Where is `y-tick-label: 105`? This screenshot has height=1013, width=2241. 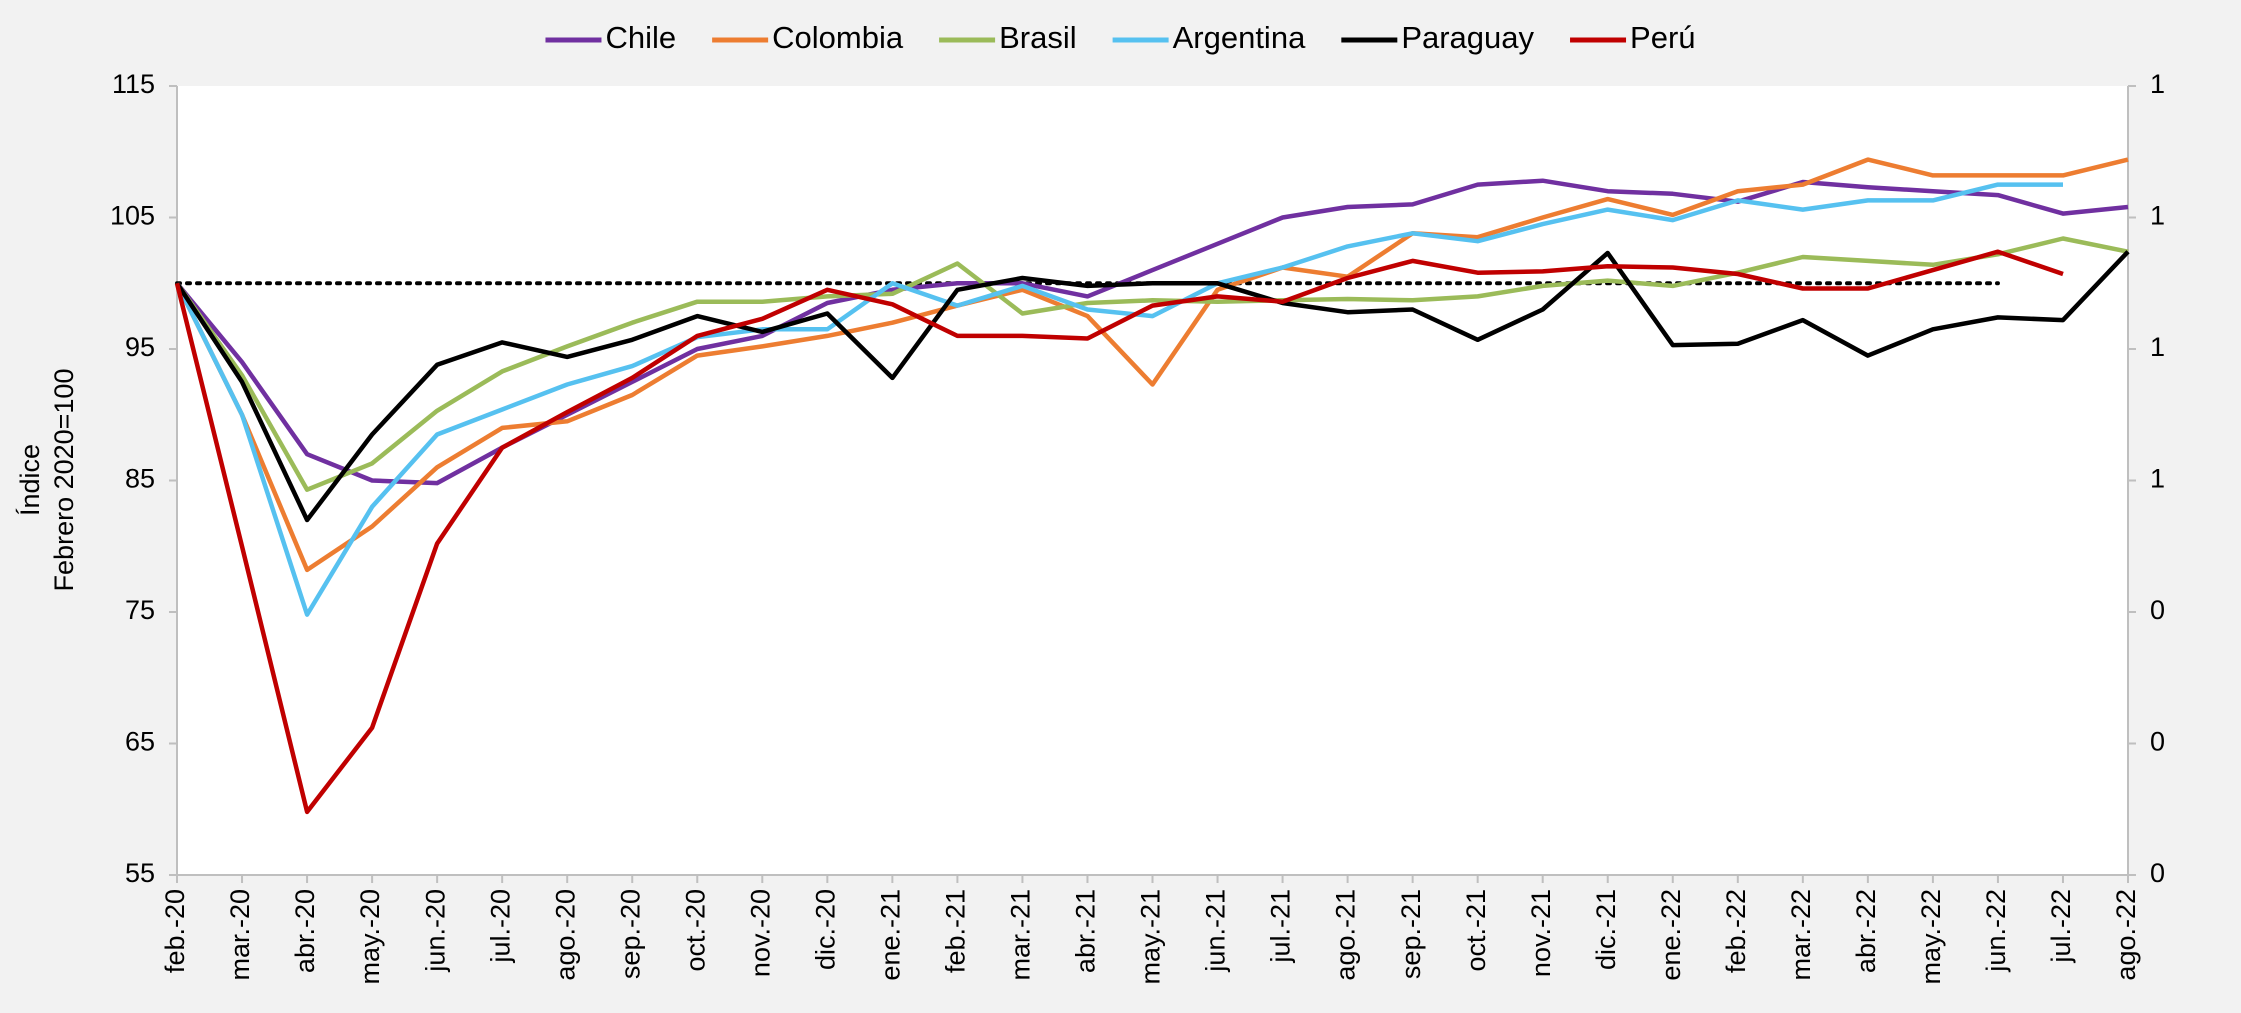 y-tick-label: 105 is located at coordinates (132, 216).